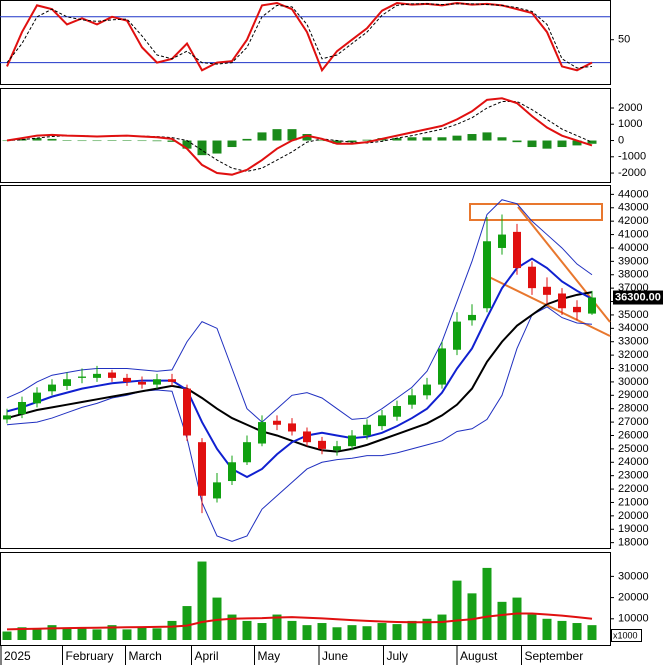  I want to click on stochastic-panel, so click(305, 42).